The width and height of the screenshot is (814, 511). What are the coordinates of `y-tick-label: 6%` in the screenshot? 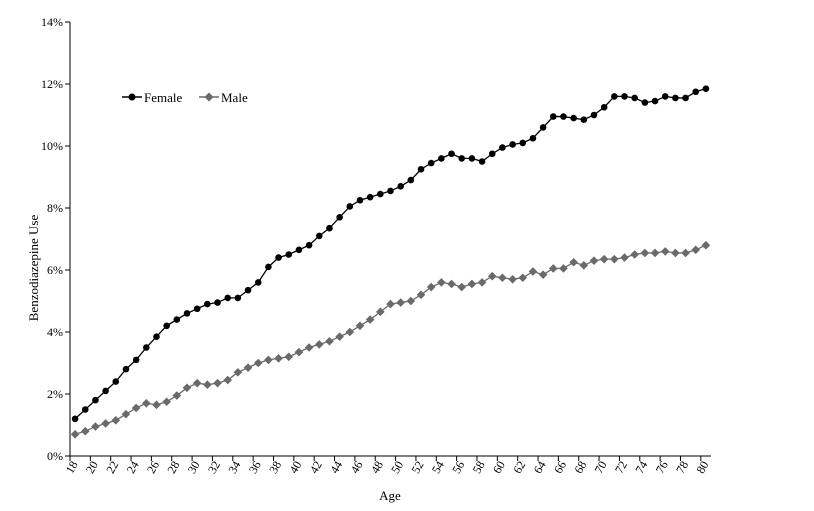 It's located at (55, 270).